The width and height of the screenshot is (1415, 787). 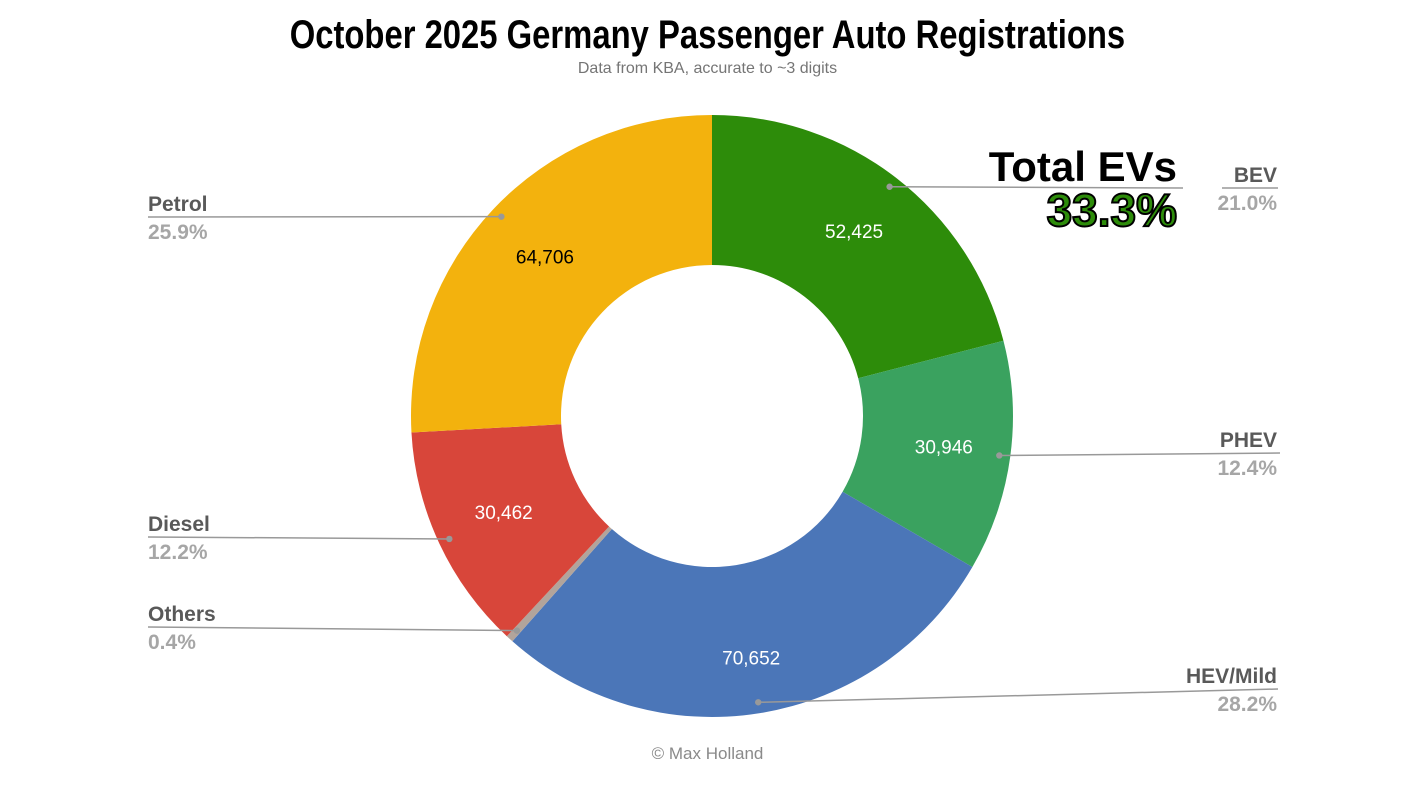 What do you see at coordinates (1248, 440) in the screenshot?
I see `callout-name-phev: PHEV` at bounding box center [1248, 440].